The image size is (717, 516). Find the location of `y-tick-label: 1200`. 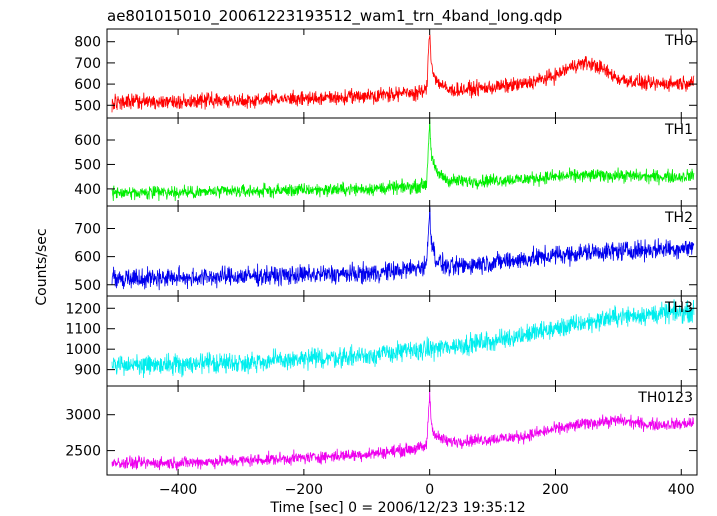

y-tick-label: 1200 is located at coordinates (83, 309).